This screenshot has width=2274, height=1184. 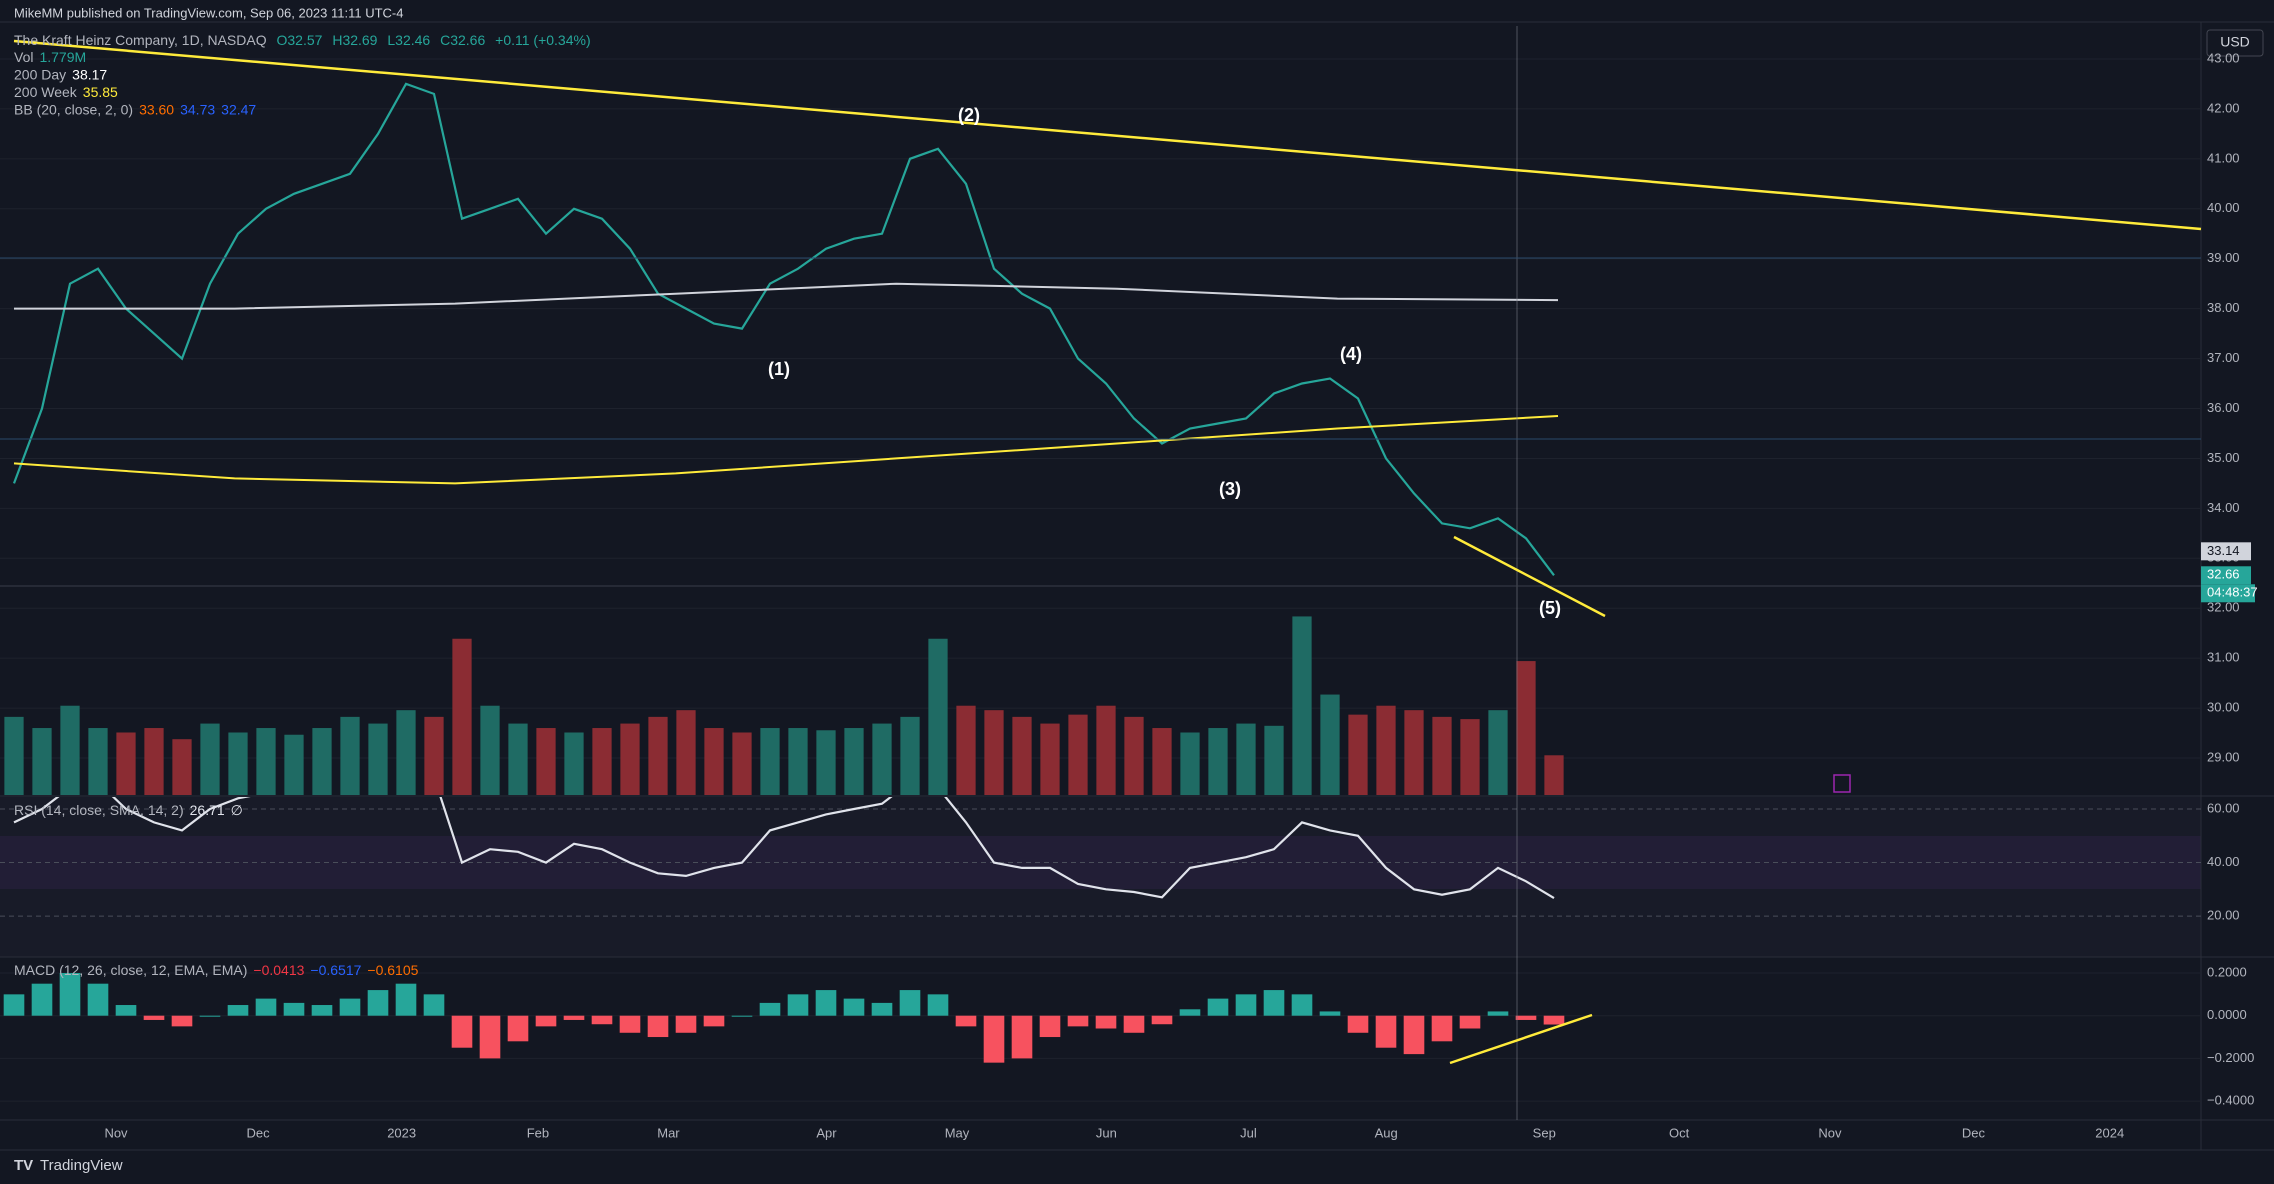 What do you see at coordinates (197, 109) in the screenshot?
I see `indicator-value: 34.73` at bounding box center [197, 109].